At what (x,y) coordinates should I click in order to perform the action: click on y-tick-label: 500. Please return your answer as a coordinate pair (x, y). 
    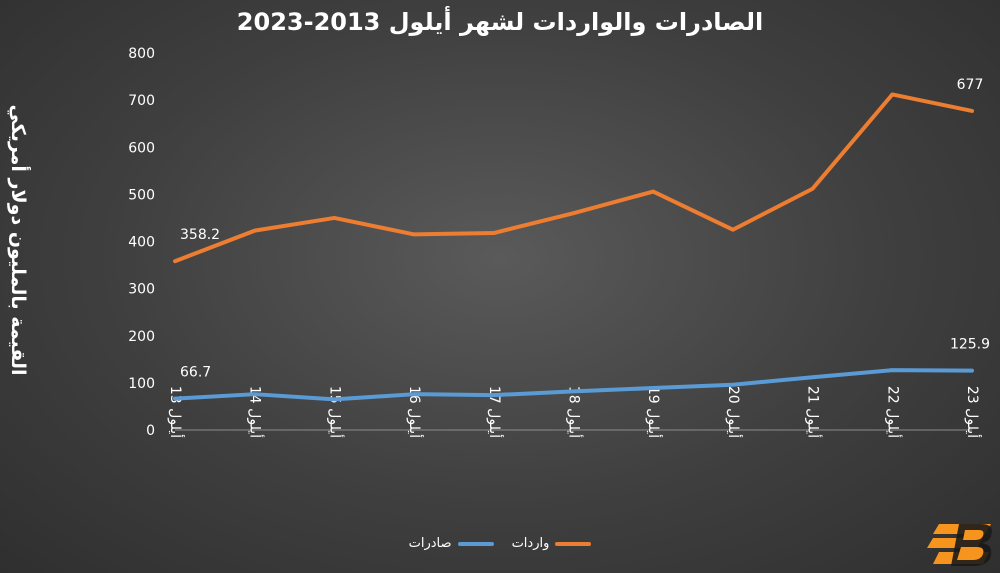
    Looking at the image, I should click on (141, 195).